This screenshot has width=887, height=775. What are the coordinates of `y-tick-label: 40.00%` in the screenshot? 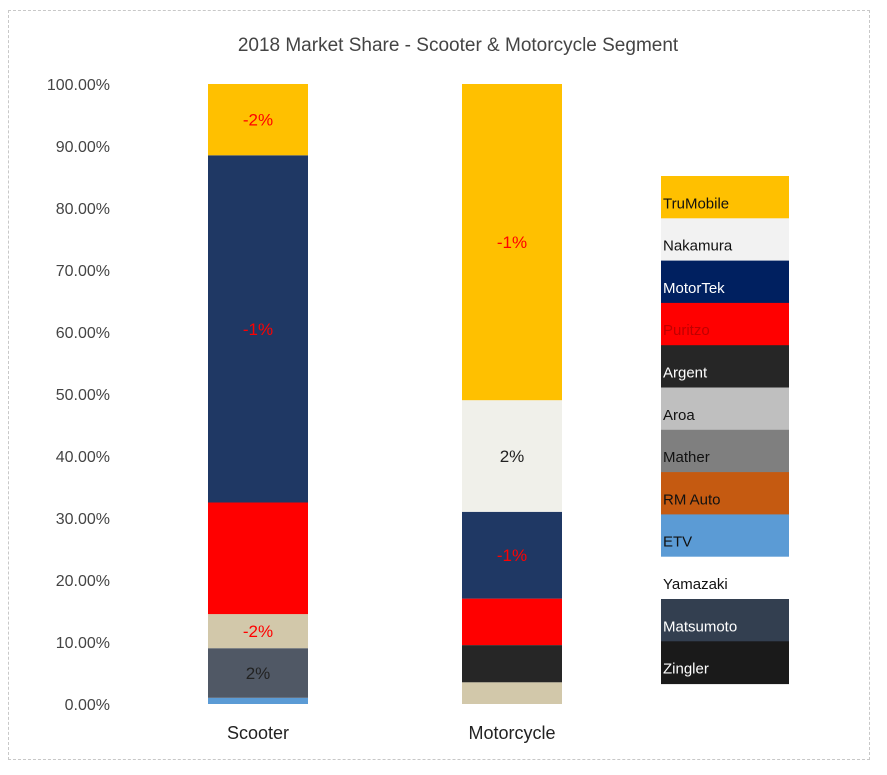 It's located at (83, 457).